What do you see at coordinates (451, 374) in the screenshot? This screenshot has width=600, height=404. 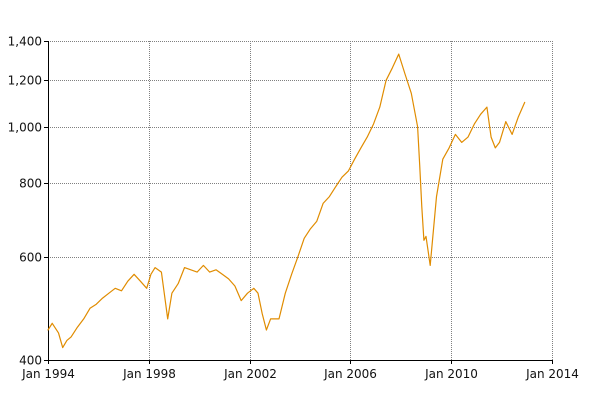 I see `x-tick-label: Jan 2010` at bounding box center [451, 374].